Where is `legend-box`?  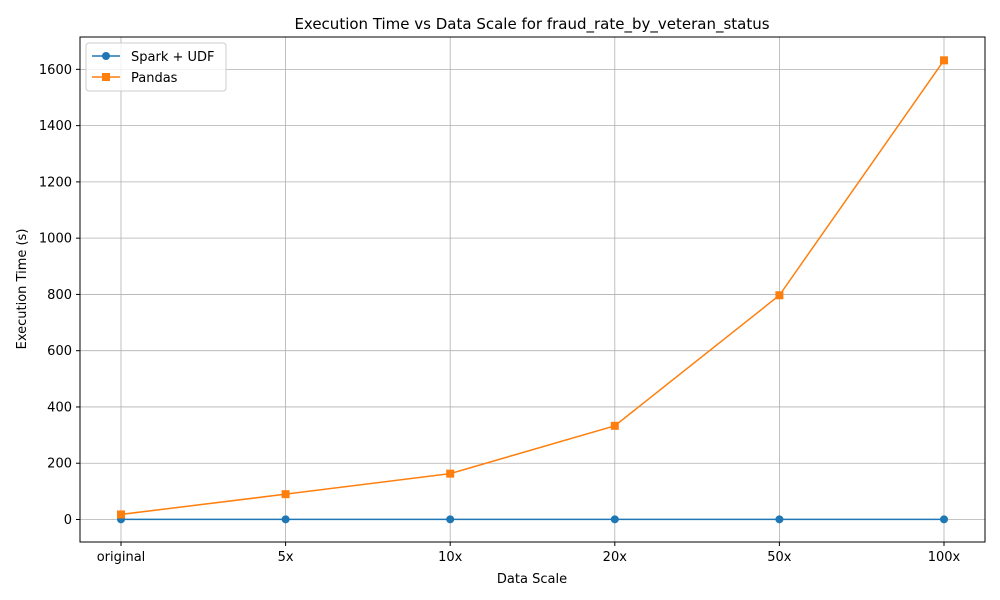 legend-box is located at coordinates (156, 67).